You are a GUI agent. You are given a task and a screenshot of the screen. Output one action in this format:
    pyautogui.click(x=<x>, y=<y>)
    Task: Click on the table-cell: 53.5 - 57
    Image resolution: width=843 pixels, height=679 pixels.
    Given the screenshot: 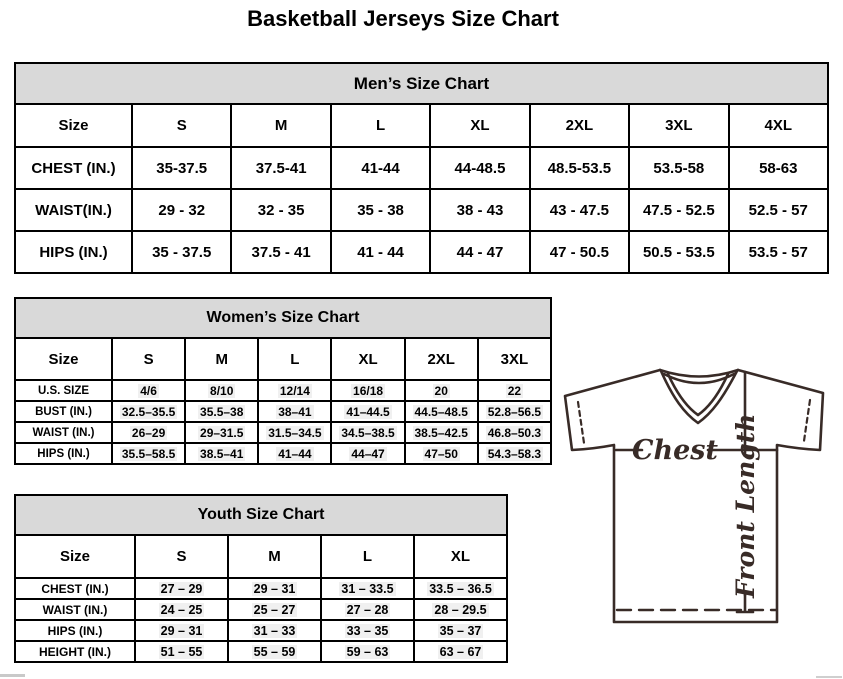 What is the action you would take?
    pyautogui.click(x=778, y=252)
    